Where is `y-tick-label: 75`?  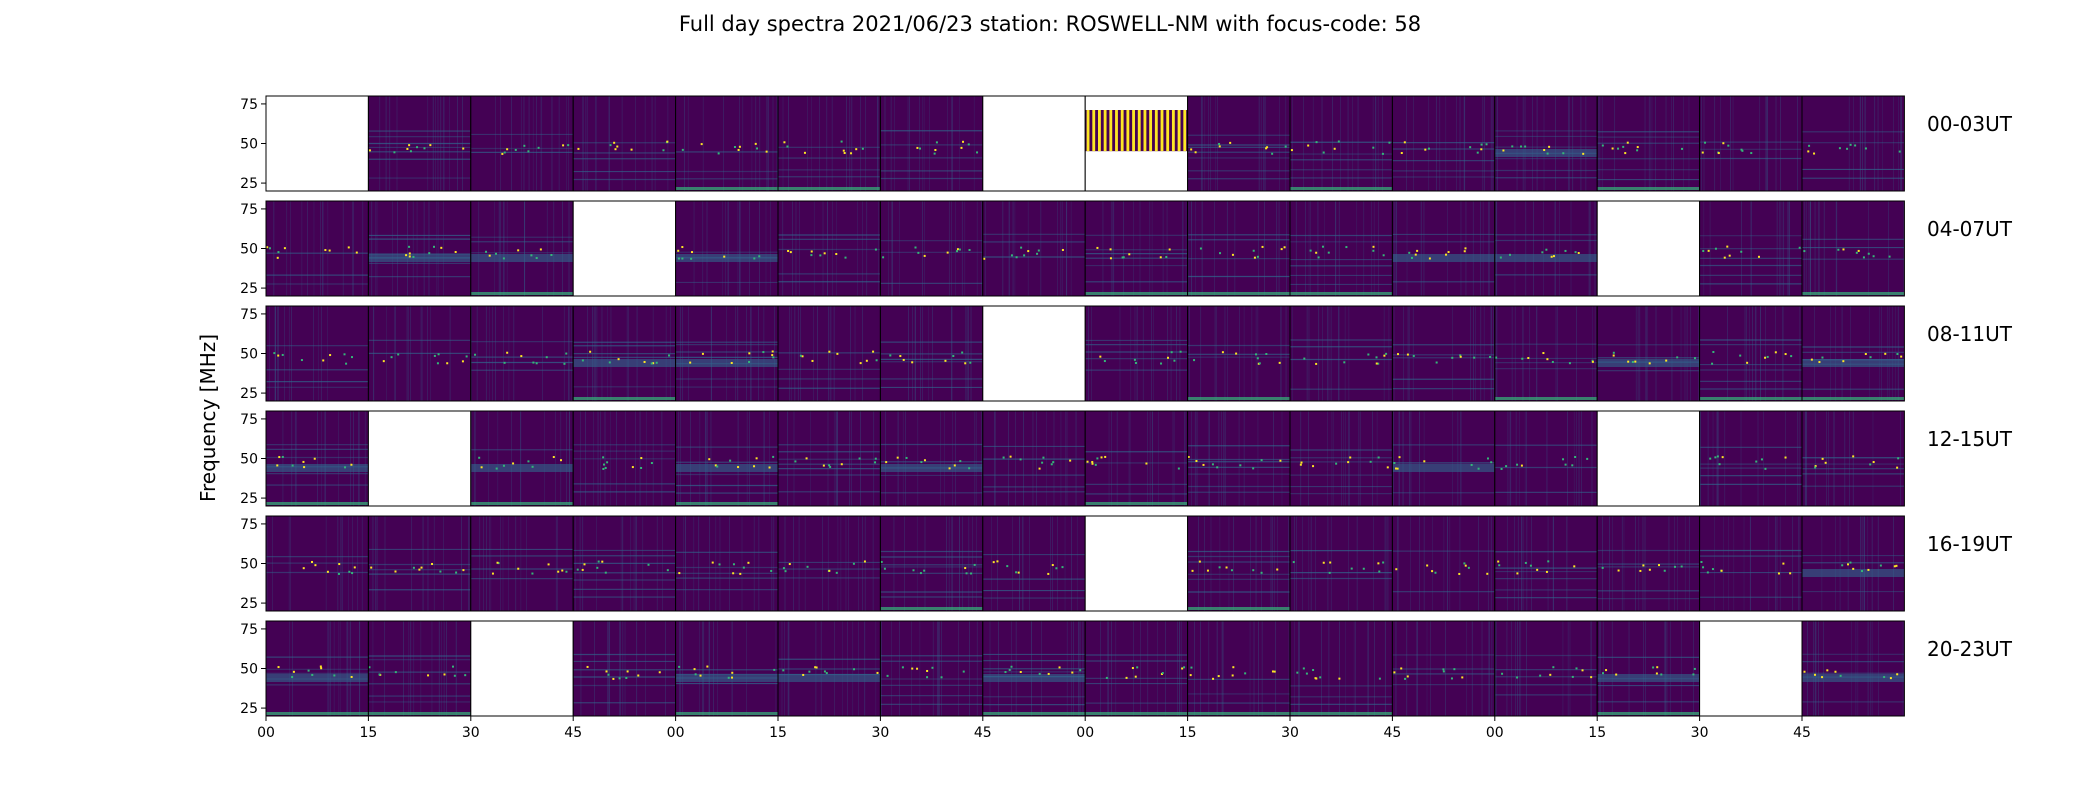
y-tick-label: 75 is located at coordinates (249, 315).